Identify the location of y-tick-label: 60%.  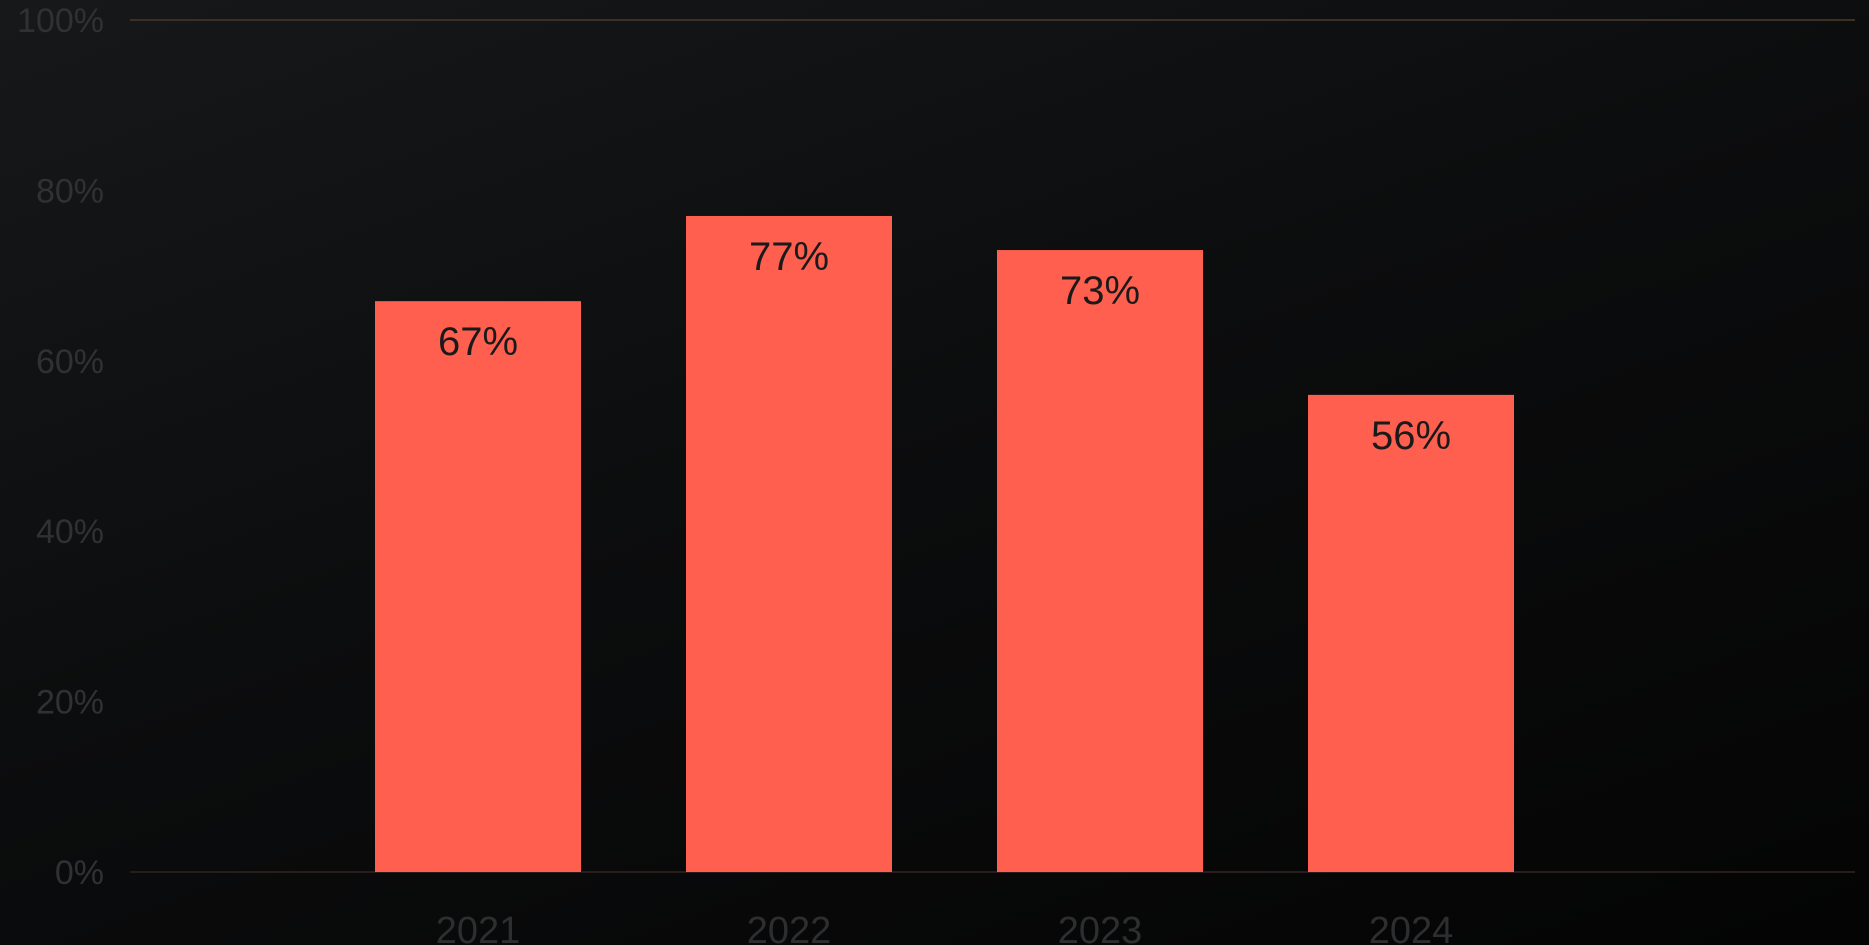
(70, 362).